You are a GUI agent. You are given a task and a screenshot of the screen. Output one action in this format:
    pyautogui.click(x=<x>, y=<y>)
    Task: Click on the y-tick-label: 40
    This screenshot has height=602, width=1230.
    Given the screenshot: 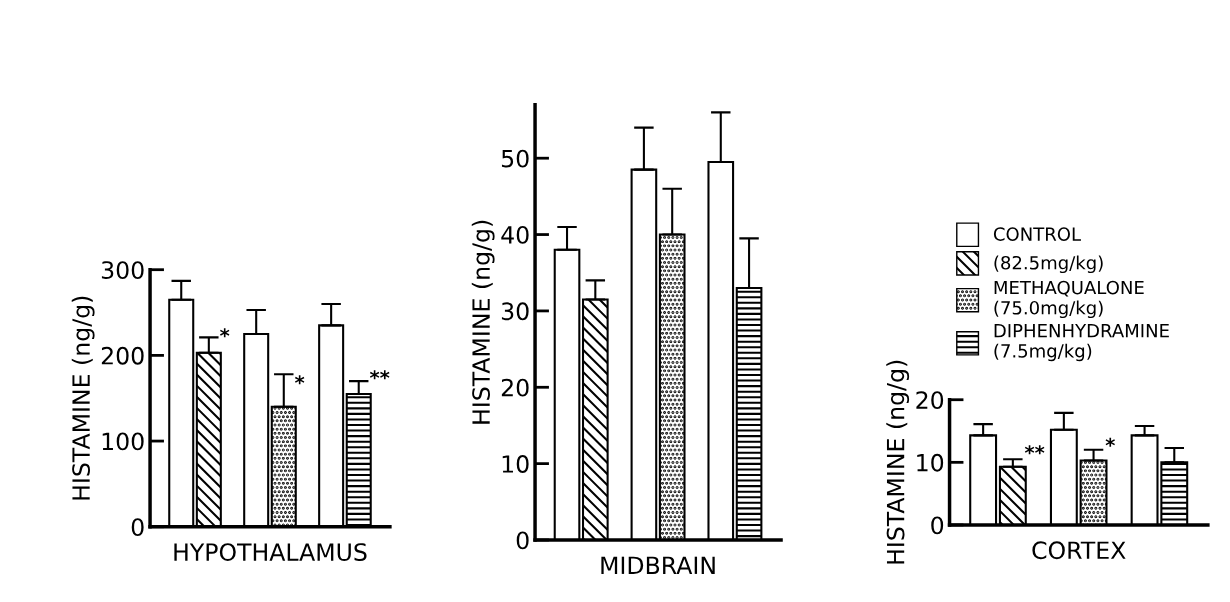 What is the action you would take?
    pyautogui.click(x=515, y=235)
    